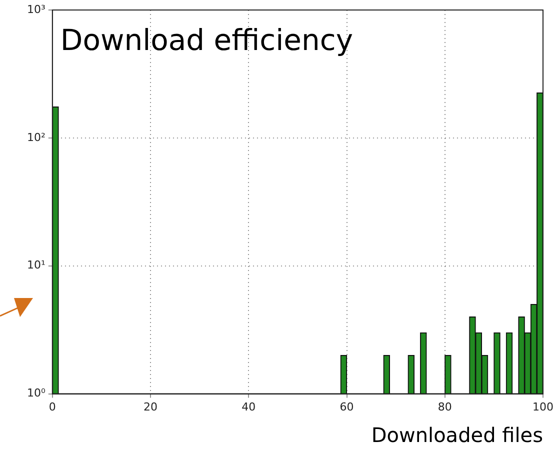 This screenshot has width=557, height=457. What do you see at coordinates (36, 137) in the screenshot?
I see `y-tick-label: 10²` at bounding box center [36, 137].